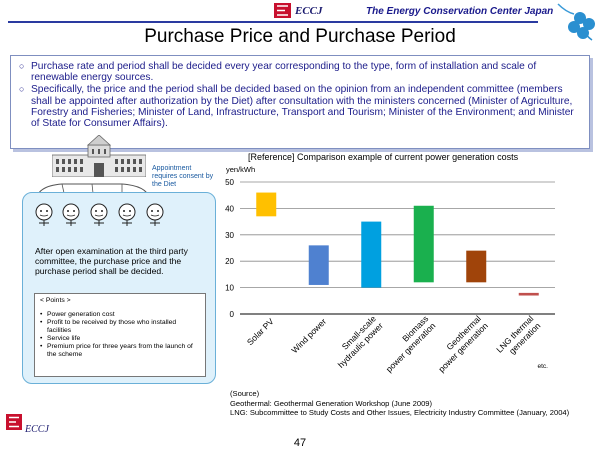  I want to click on diet-building-icon, so click(99, 156).